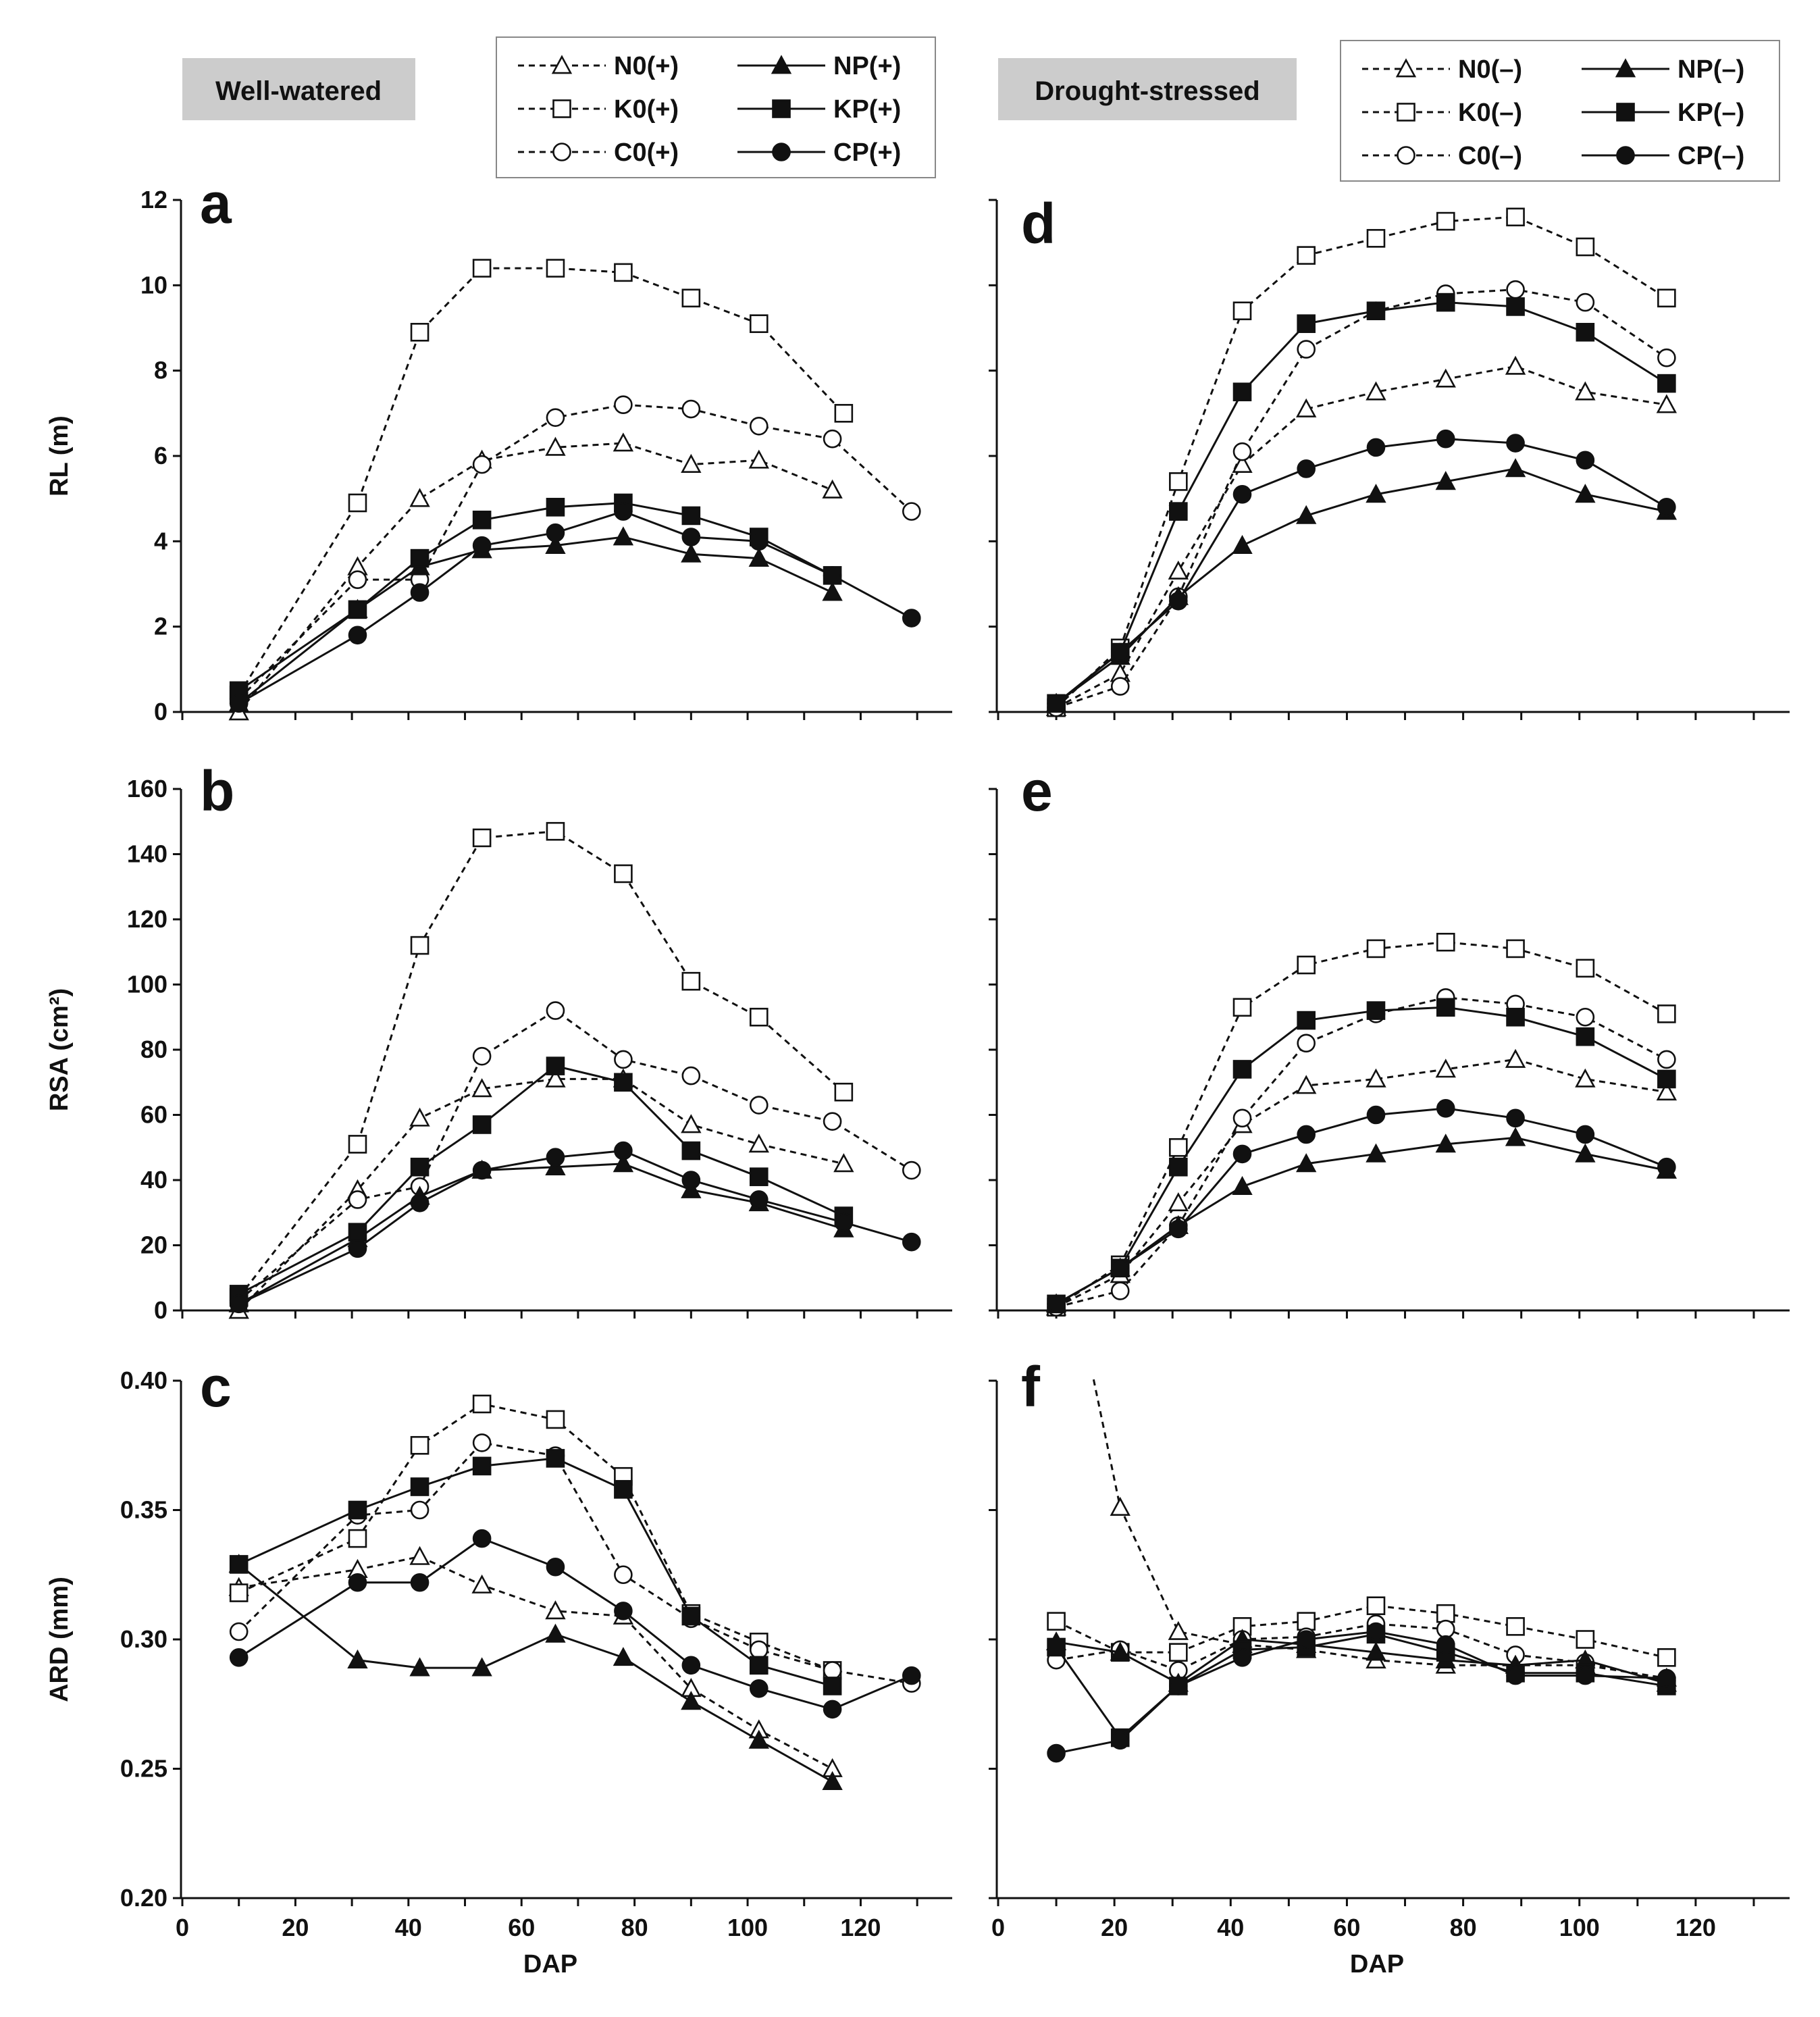 Image resolution: width=1820 pixels, height=2017 pixels. What do you see at coordinates (216, 1387) in the screenshot?
I see `panel-c-letter: c` at bounding box center [216, 1387].